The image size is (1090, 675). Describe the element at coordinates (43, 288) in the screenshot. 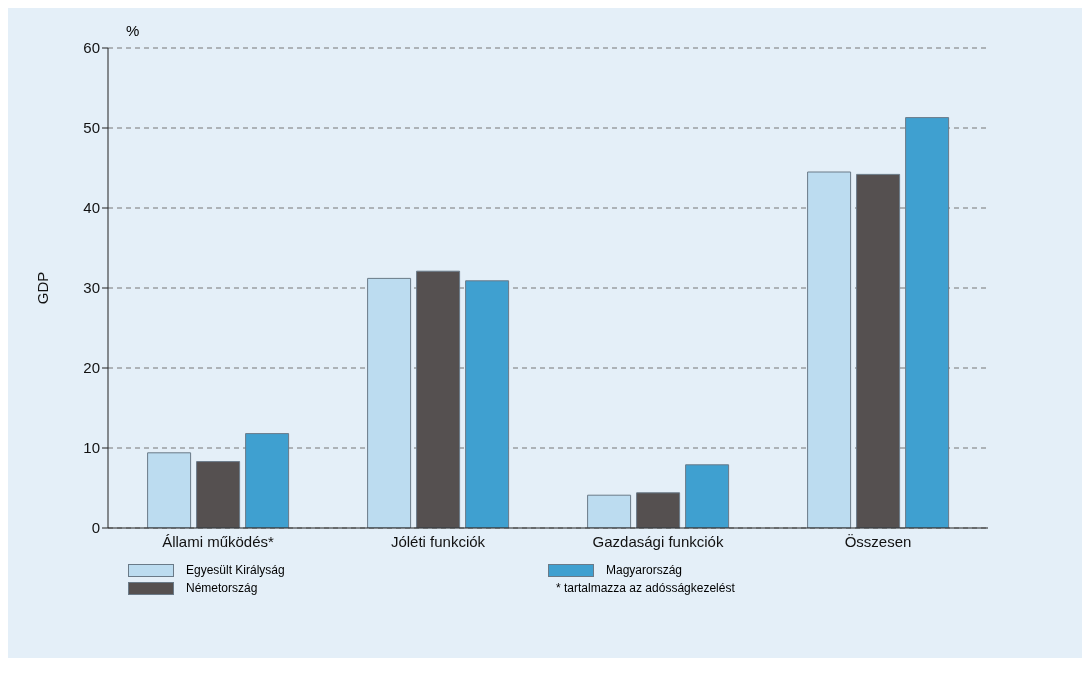

I see `y-axis-title: GDP` at that location.